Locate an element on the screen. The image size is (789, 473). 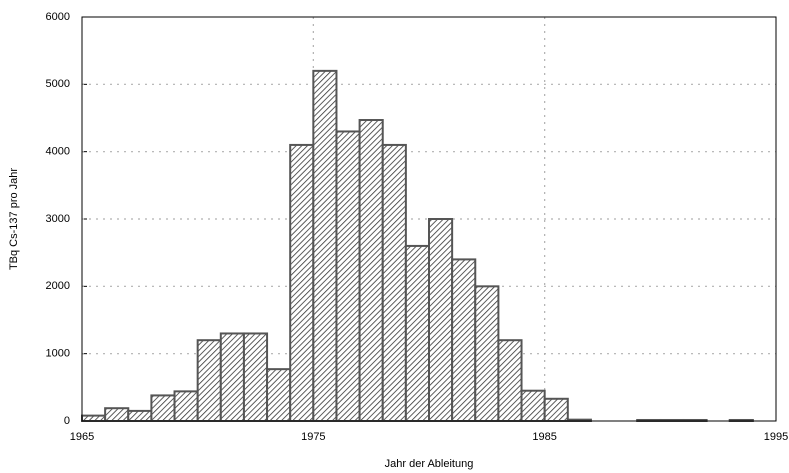
x-tick-label: 1995 is located at coordinates (776, 437).